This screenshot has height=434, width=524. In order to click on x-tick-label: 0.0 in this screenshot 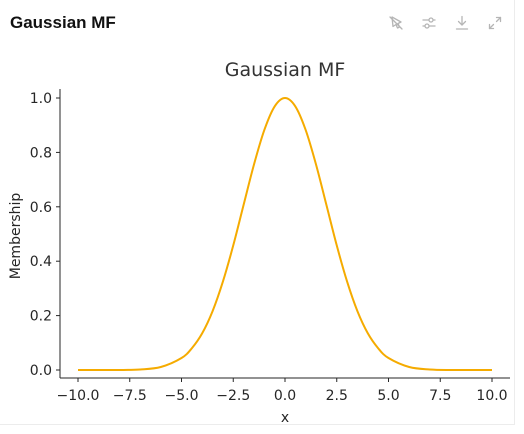, I will do `click(285, 396)`.